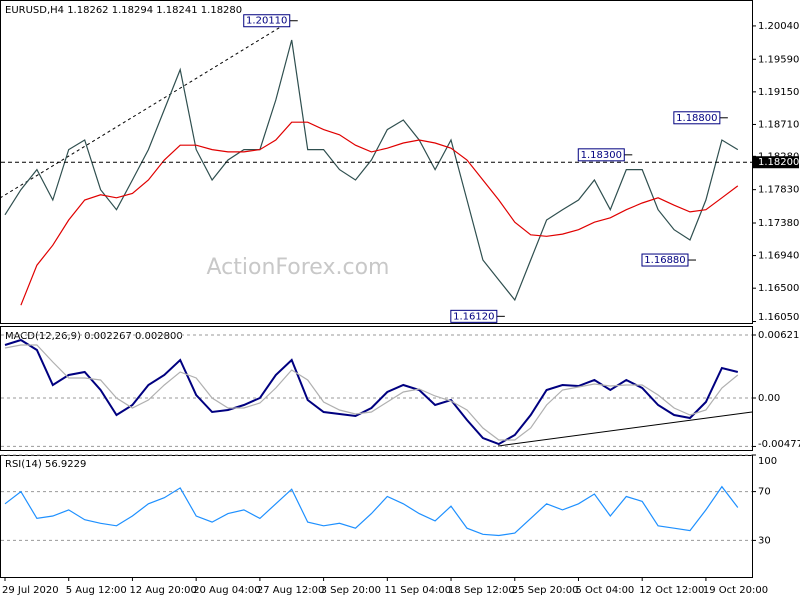  Describe the element at coordinates (778, 288) in the screenshot. I see `y-tick-label: 1.16500` at that location.